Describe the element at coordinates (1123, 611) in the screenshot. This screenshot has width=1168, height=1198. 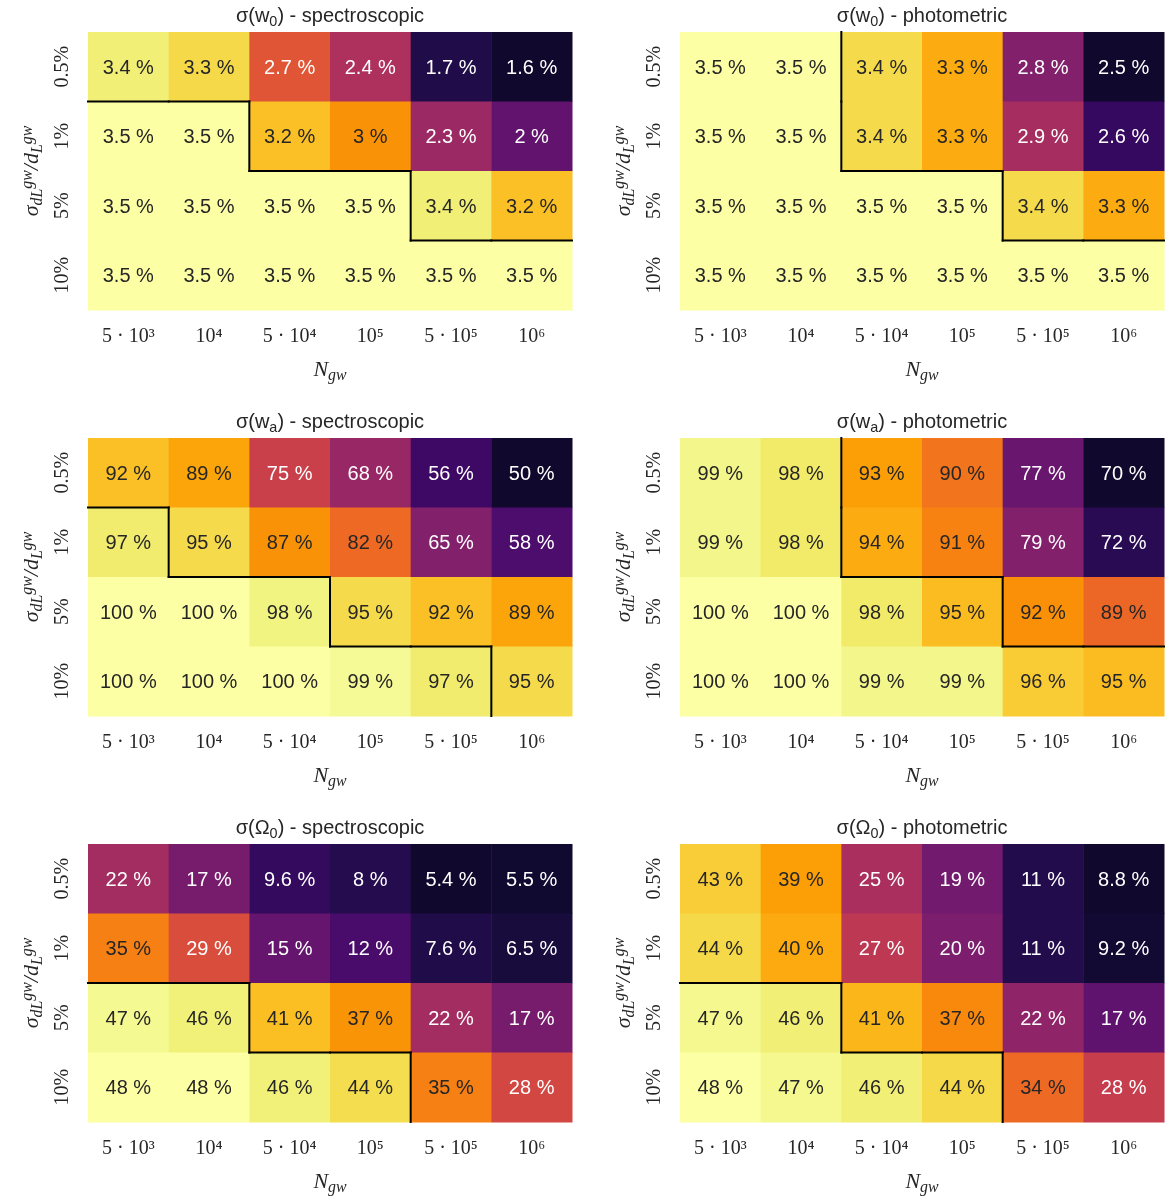
I see `data-label: 89 %` at that location.